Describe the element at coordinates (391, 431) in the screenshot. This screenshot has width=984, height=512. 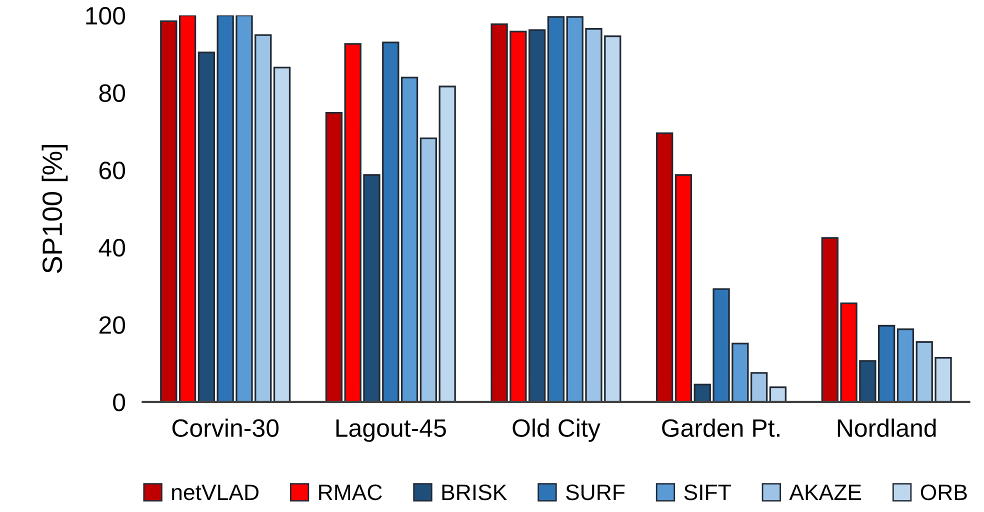
I see `x-tick-label: Lagout-45` at that location.